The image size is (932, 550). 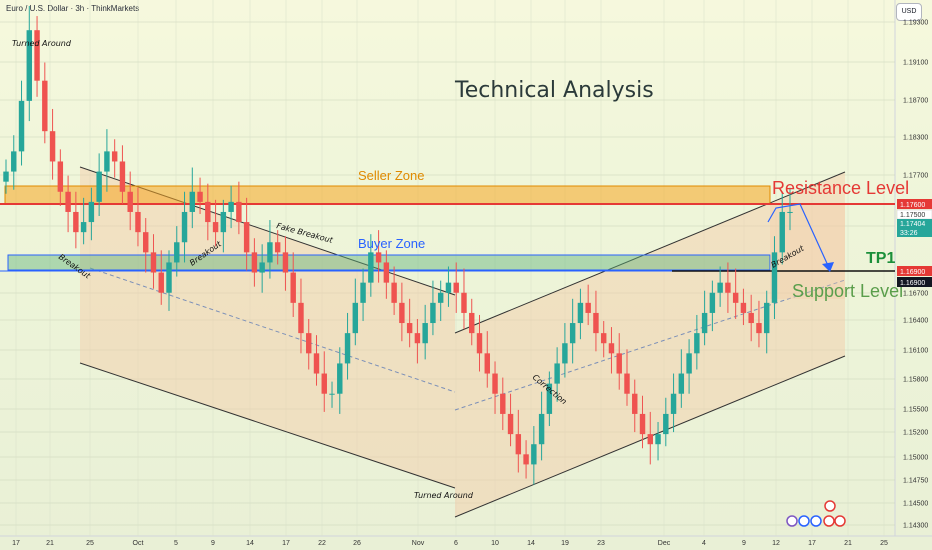 What do you see at coordinates (322, 543) in the screenshot?
I see `x-tick-label: 22` at bounding box center [322, 543].